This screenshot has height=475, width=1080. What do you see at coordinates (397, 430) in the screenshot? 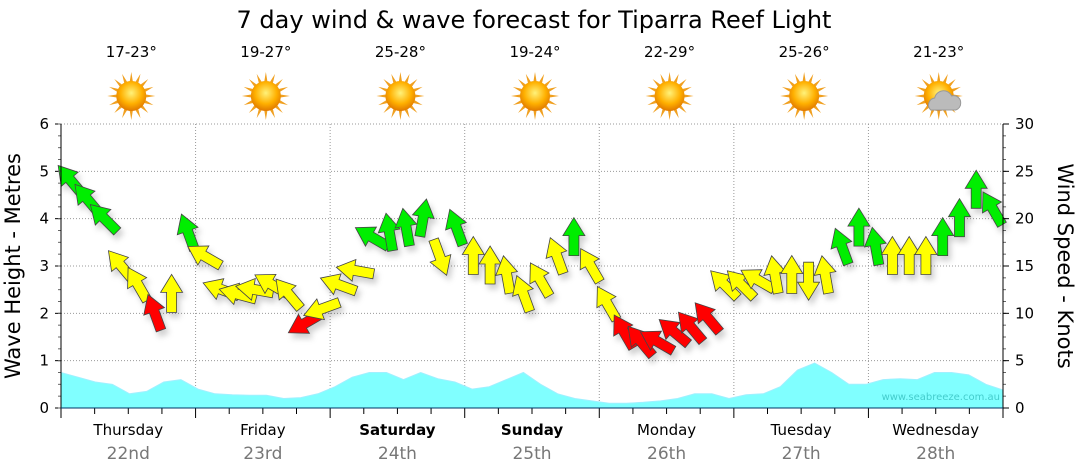
I see `day-label: Saturday` at bounding box center [397, 430].